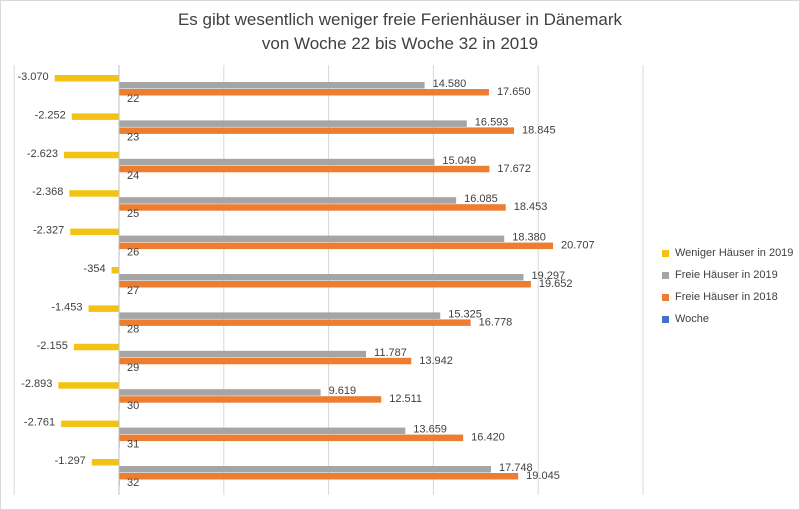 The image size is (800, 510). I want to click on legend-swatch-yellow, so click(665, 253).